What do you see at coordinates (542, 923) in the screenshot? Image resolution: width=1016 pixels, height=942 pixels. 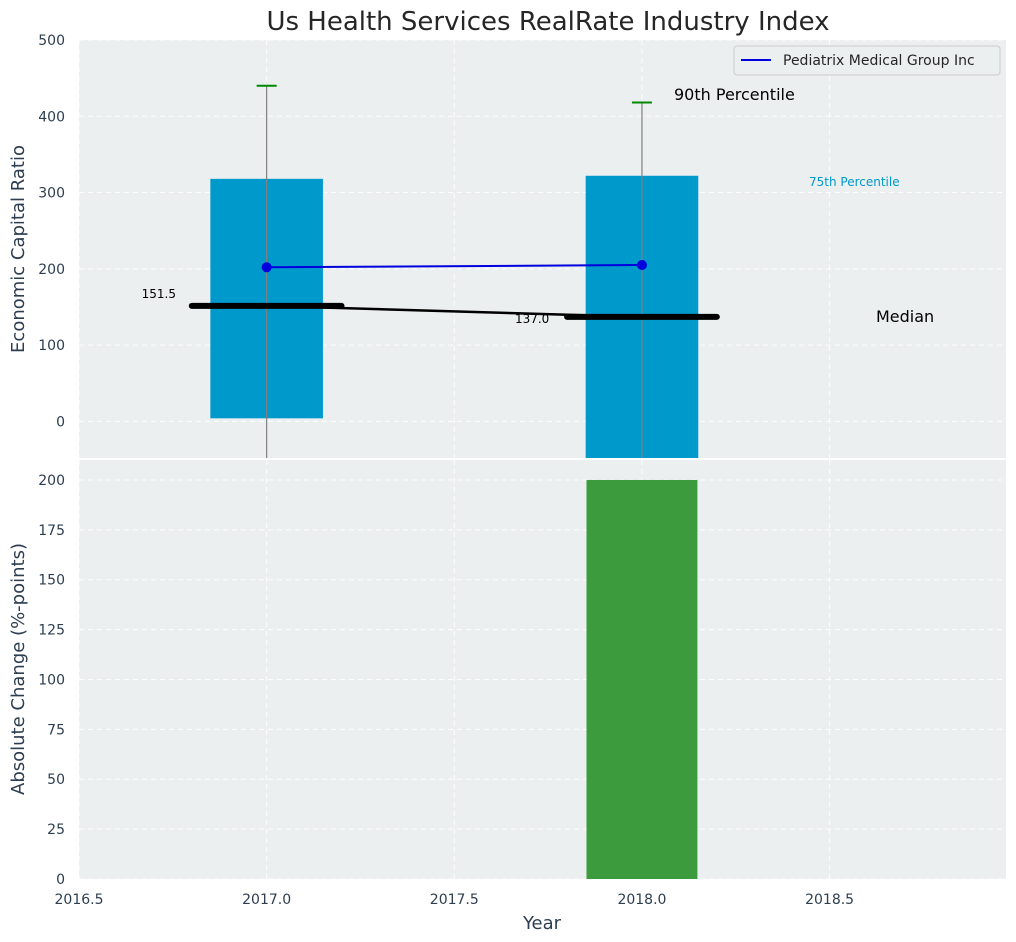 I see `x-axis-label: Year` at bounding box center [542, 923].